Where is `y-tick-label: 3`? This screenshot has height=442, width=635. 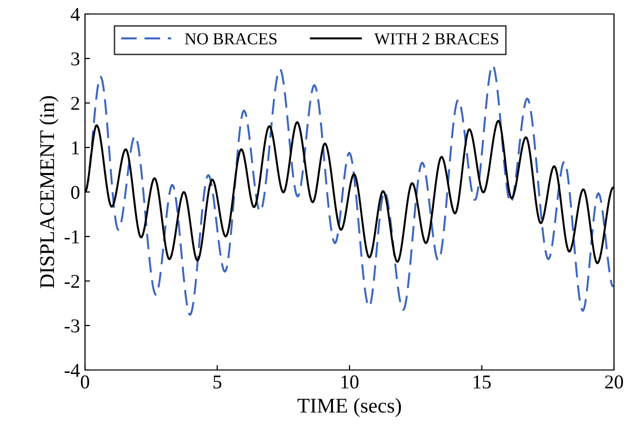 y-tick-label: 3 is located at coordinates (75, 59).